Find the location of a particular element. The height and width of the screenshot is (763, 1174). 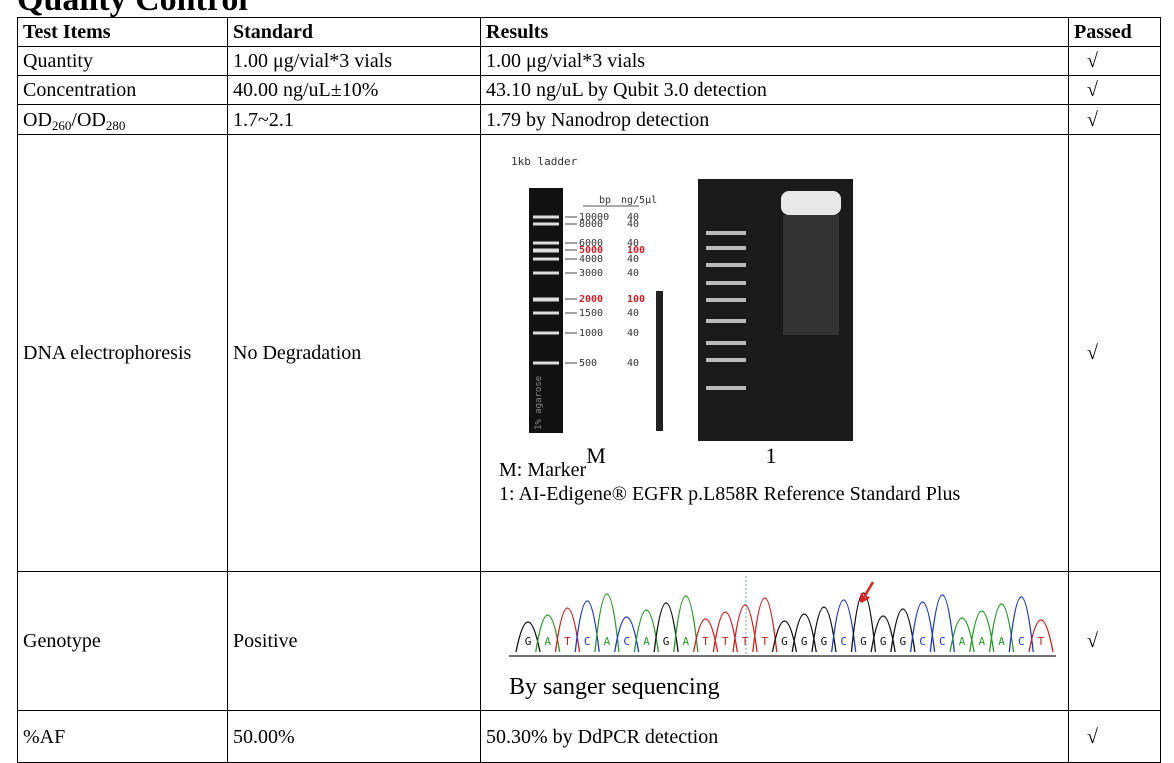

band-size: 5000 is located at coordinates (591, 250).